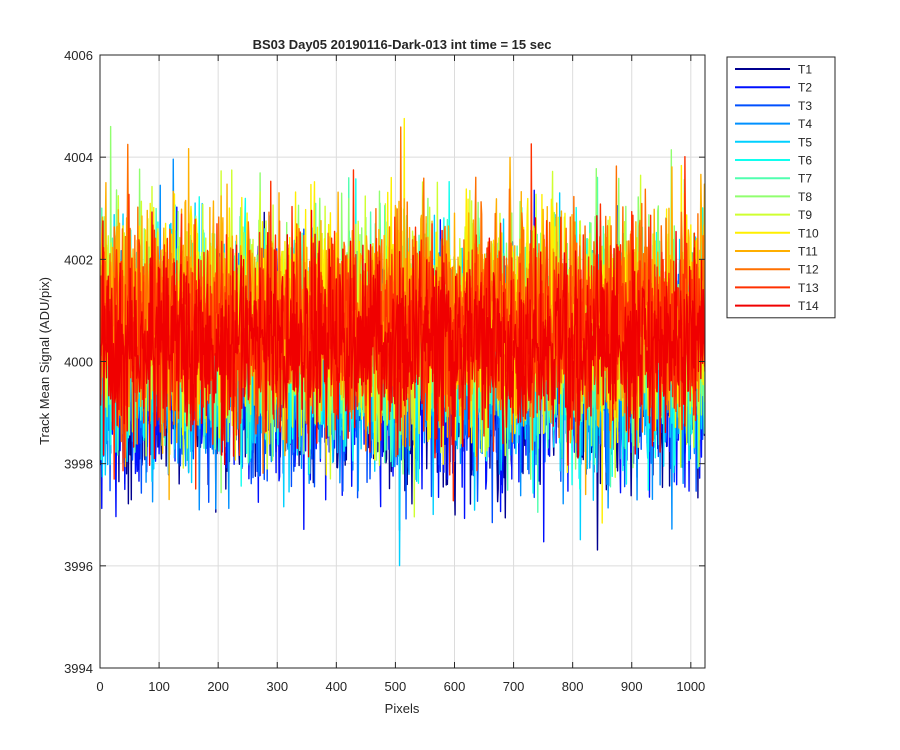 The width and height of the screenshot is (900, 750). I want to click on y-tick-label: 4004, so click(78, 157).